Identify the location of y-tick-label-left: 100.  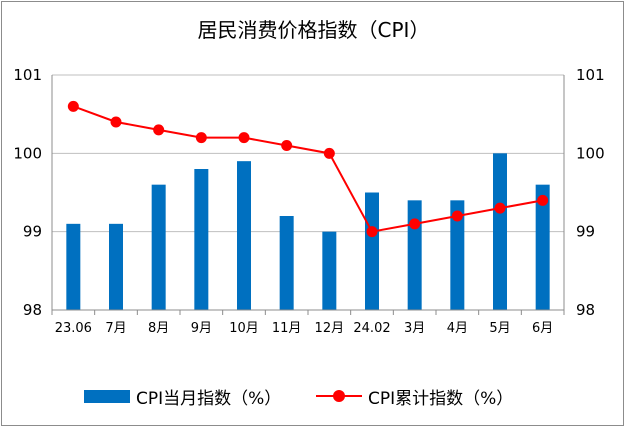
(27, 153).